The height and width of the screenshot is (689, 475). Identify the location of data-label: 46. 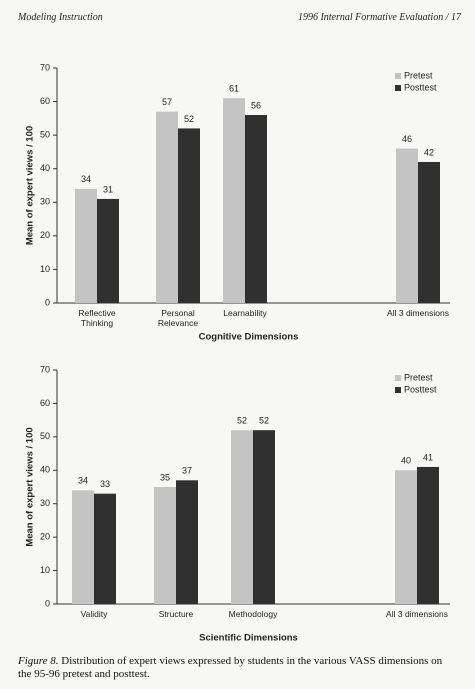
(407, 139).